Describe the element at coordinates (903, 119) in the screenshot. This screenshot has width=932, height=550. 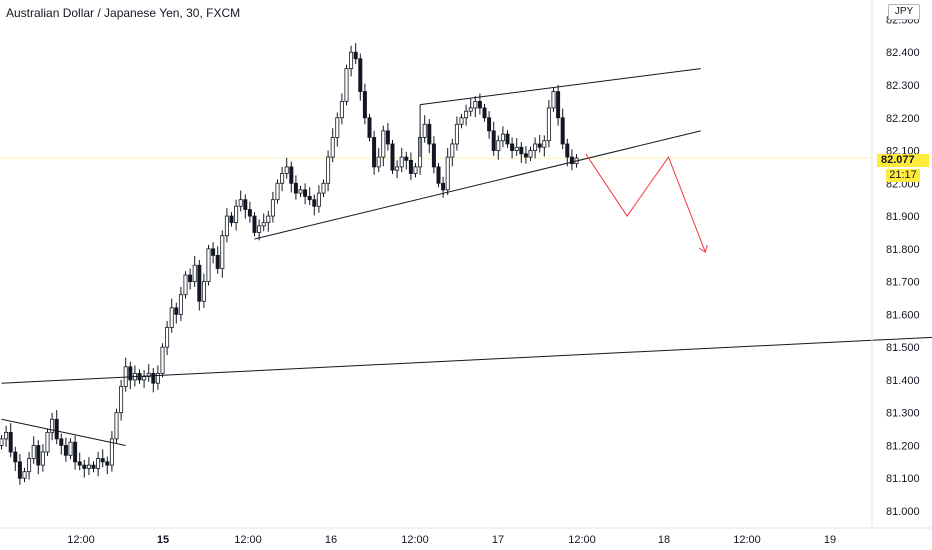
I see `price-tick-label: 82.200` at that location.